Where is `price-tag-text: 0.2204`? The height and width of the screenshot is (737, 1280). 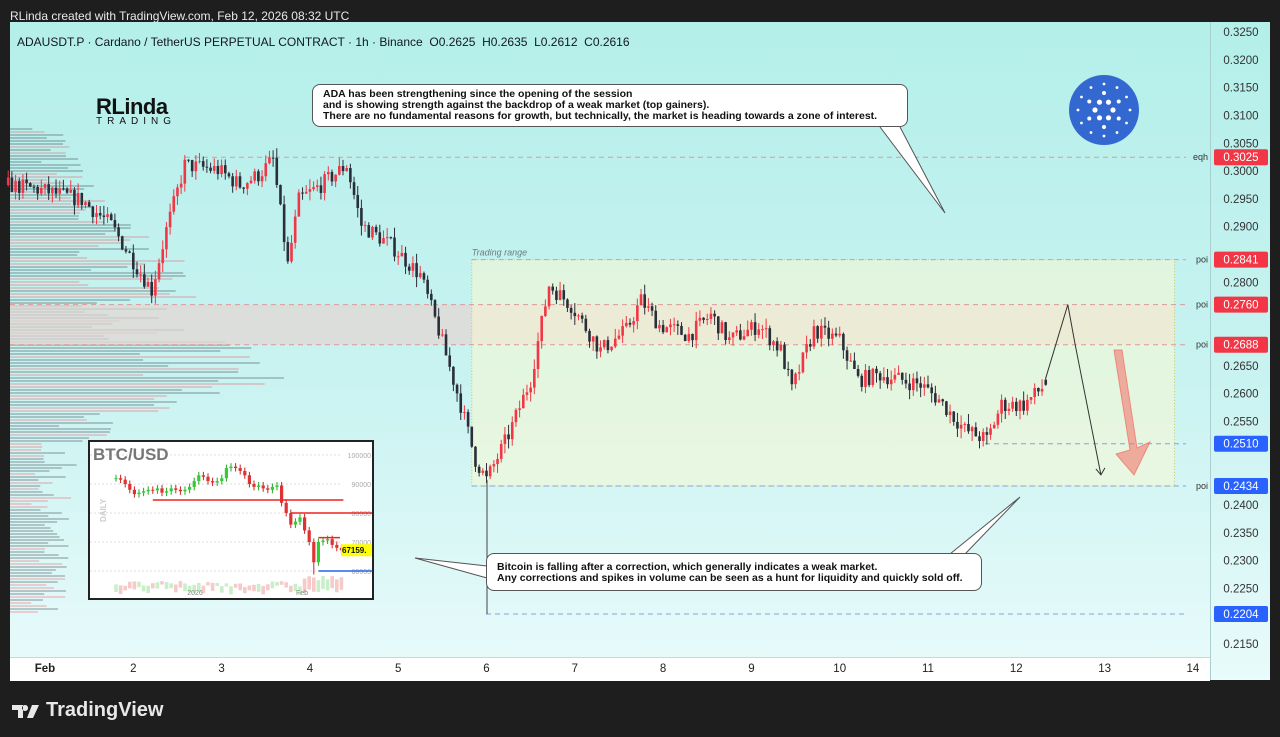 price-tag-text: 0.2204 is located at coordinates (1241, 615).